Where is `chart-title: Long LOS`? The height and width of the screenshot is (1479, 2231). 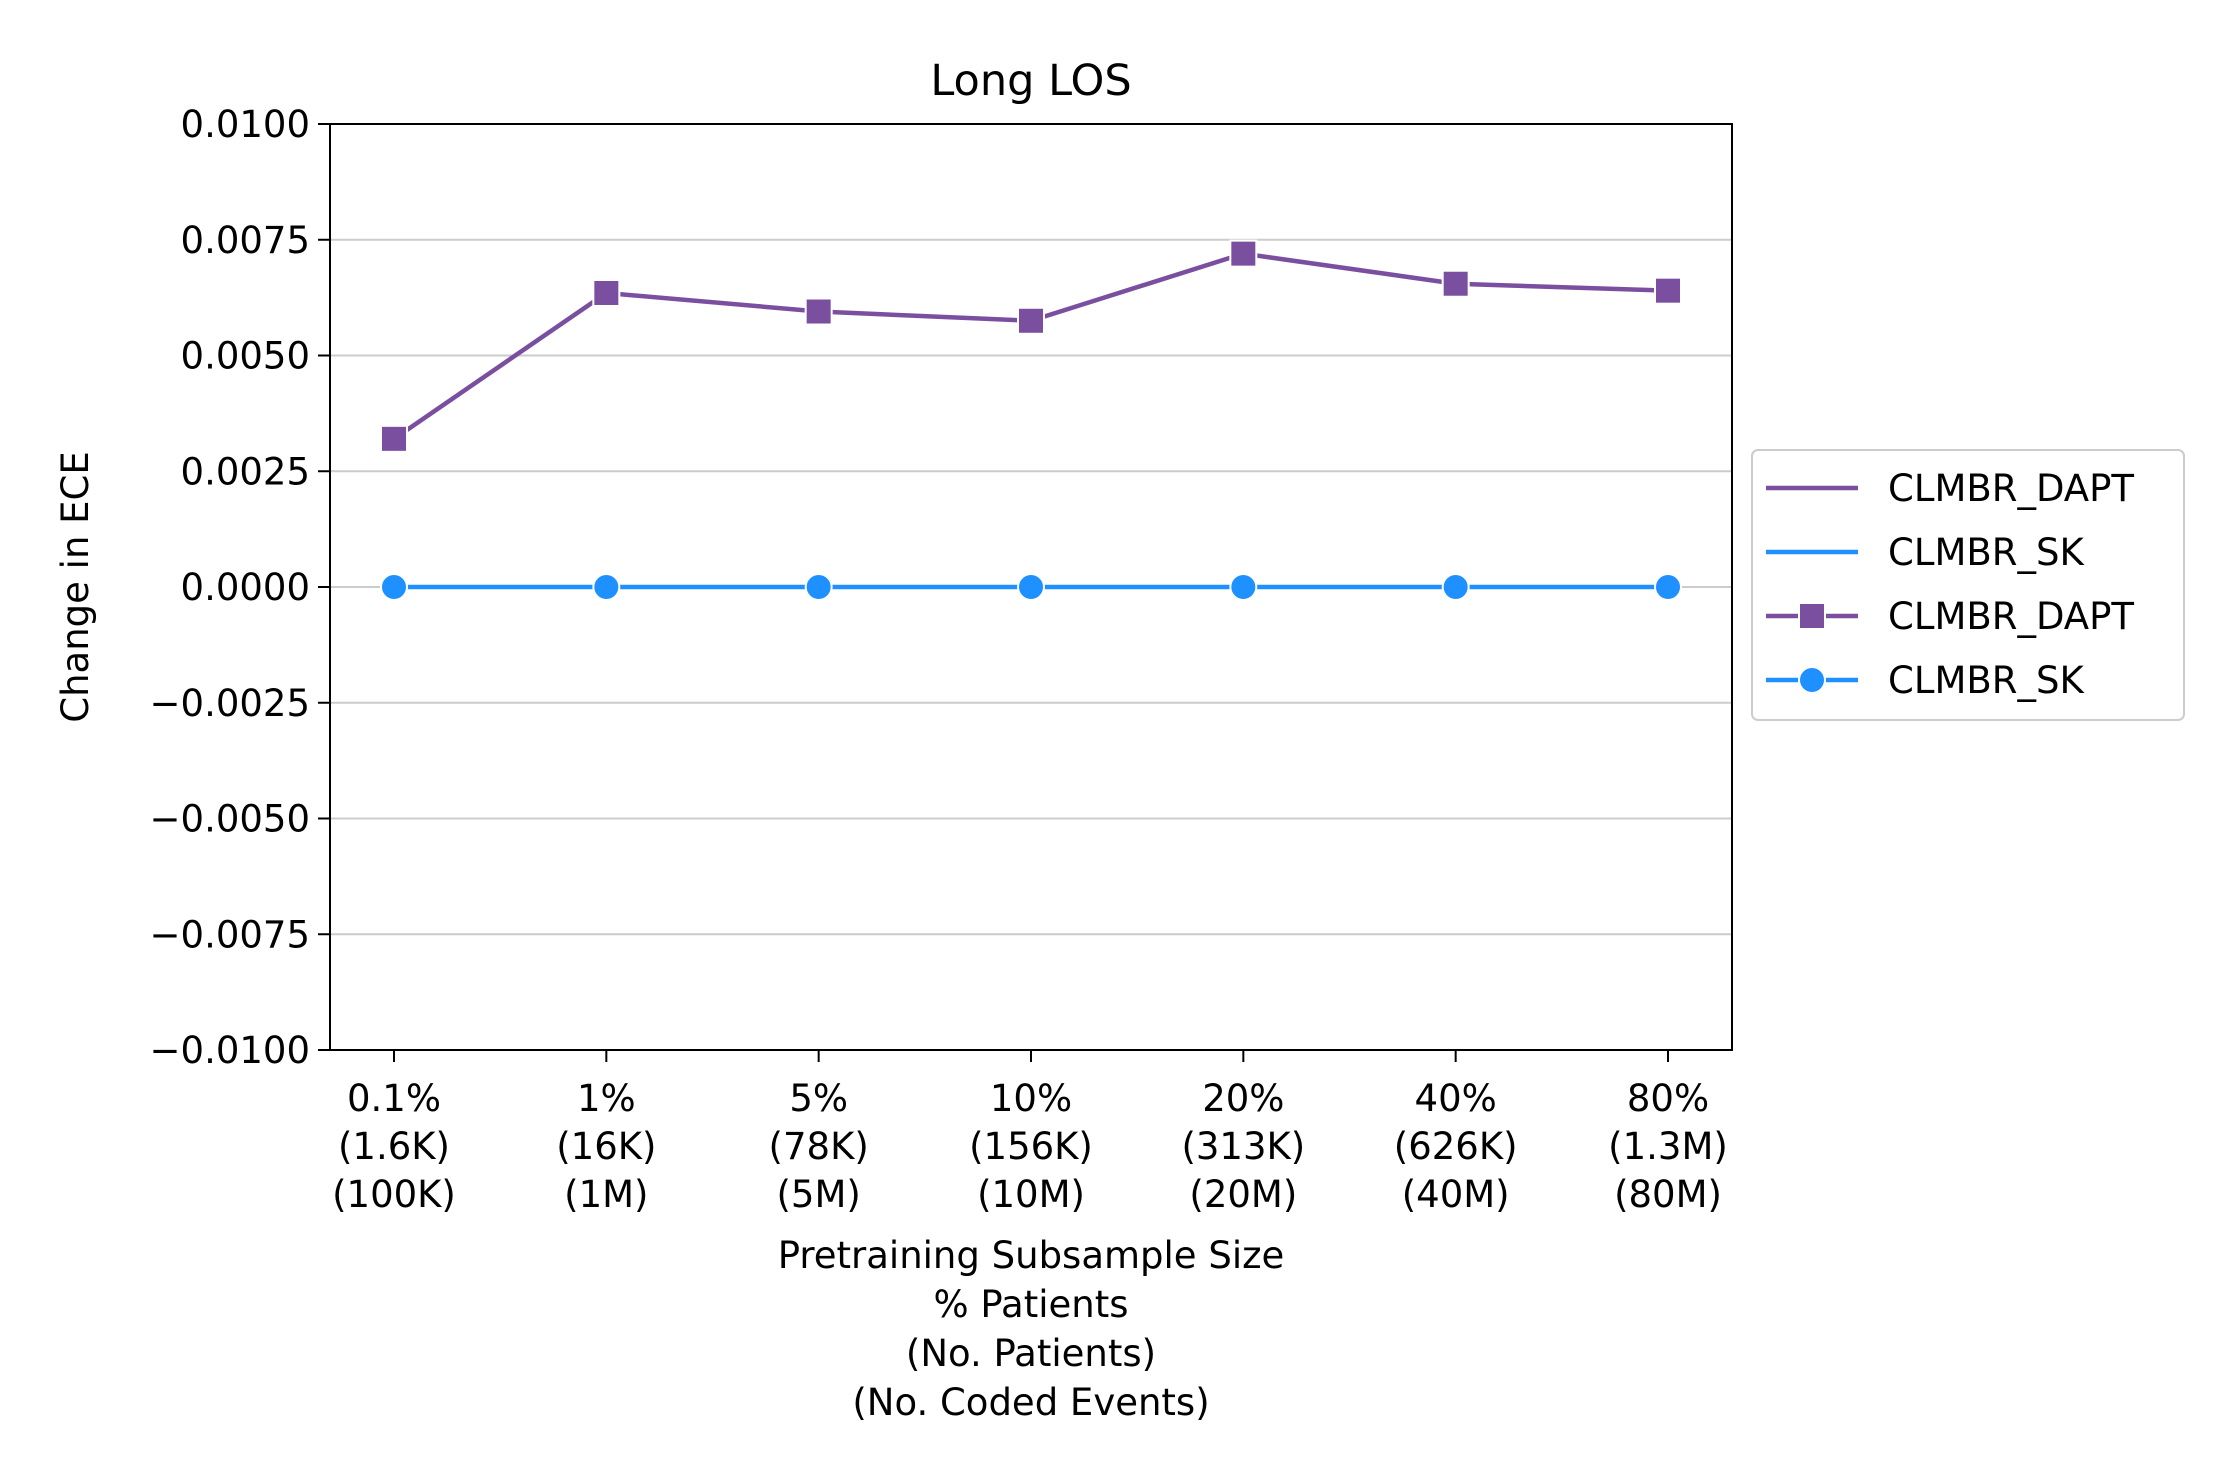 chart-title: Long LOS is located at coordinates (1030, 81).